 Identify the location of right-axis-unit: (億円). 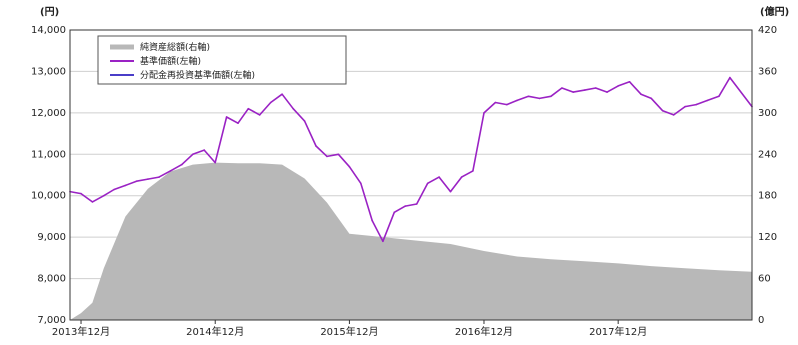
(774, 11).